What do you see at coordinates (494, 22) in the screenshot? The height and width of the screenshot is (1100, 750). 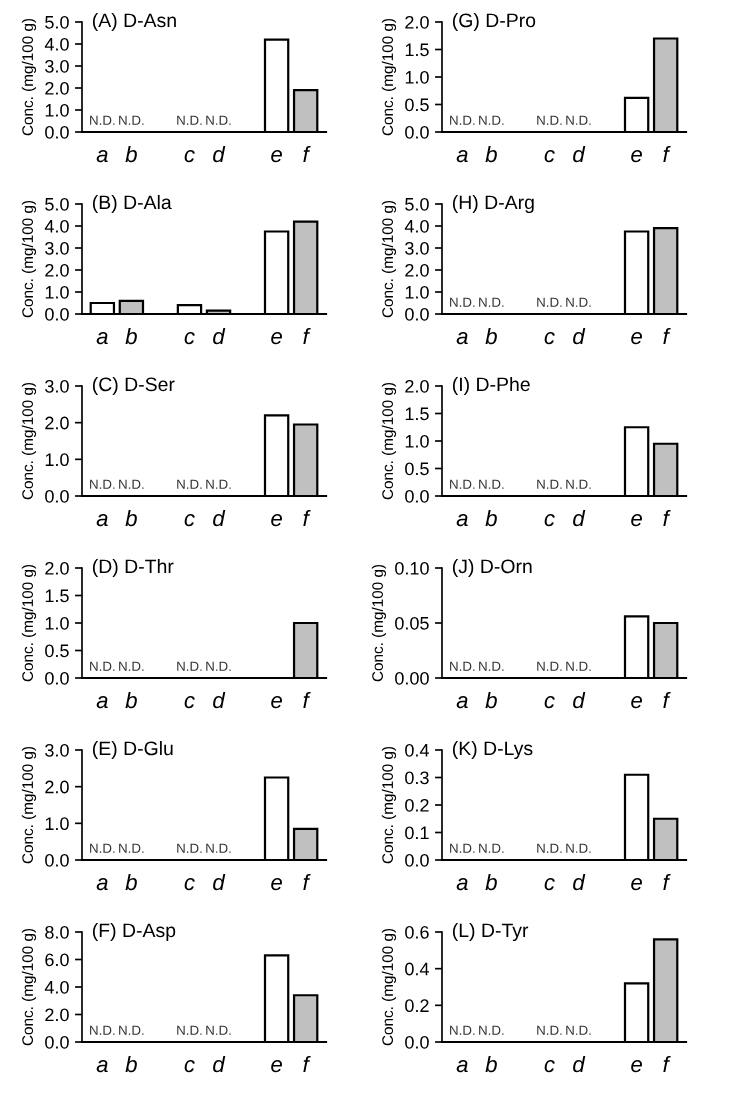 I see `chart-title: (G) D-Pro` at bounding box center [494, 22].